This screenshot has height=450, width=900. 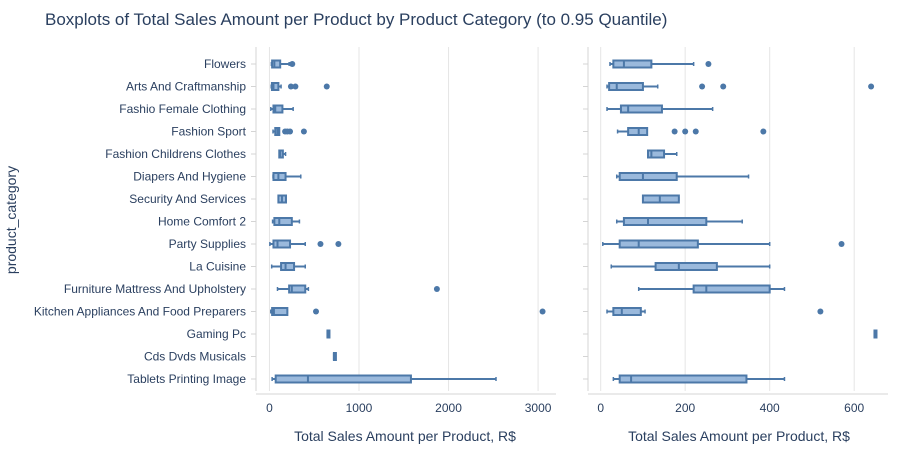 I want to click on x-axis-title-right: Total Sales Amount per Product, R$, so click(x=739, y=436).